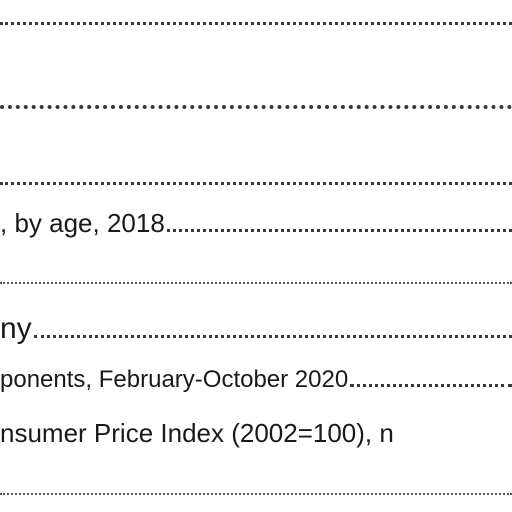 Image resolution: width=512 pixels, height=512 pixels. Describe the element at coordinates (174, 379) in the screenshot. I see `toc-entry-title: ponents, February-October 2020` at that location.